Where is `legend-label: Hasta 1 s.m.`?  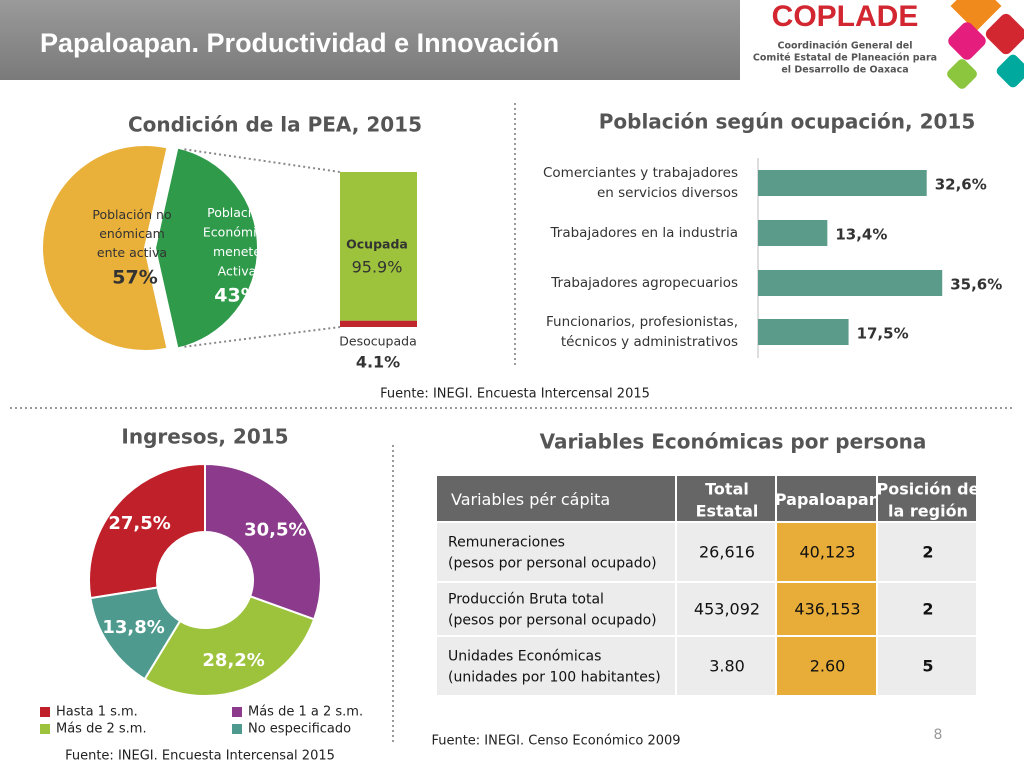
legend-label: Hasta 1 s.m. is located at coordinates (97, 712).